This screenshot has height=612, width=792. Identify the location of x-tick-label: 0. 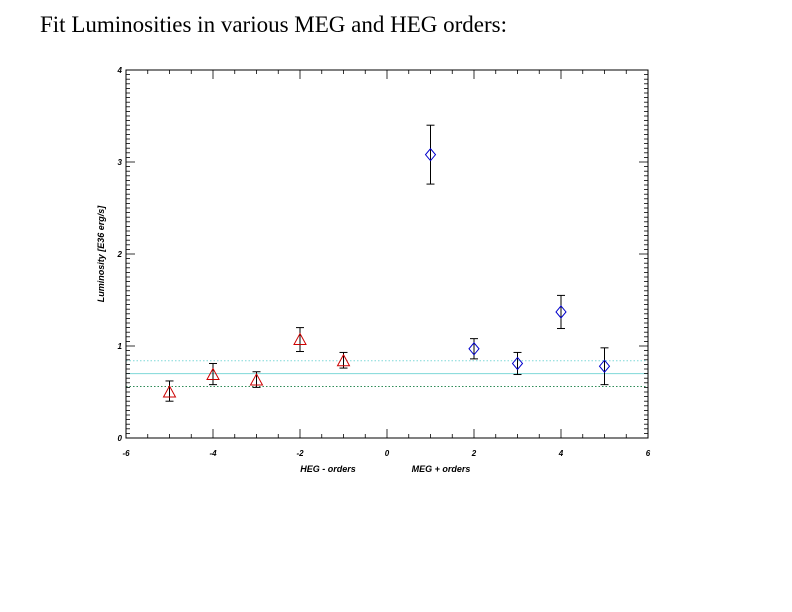
(387, 453).